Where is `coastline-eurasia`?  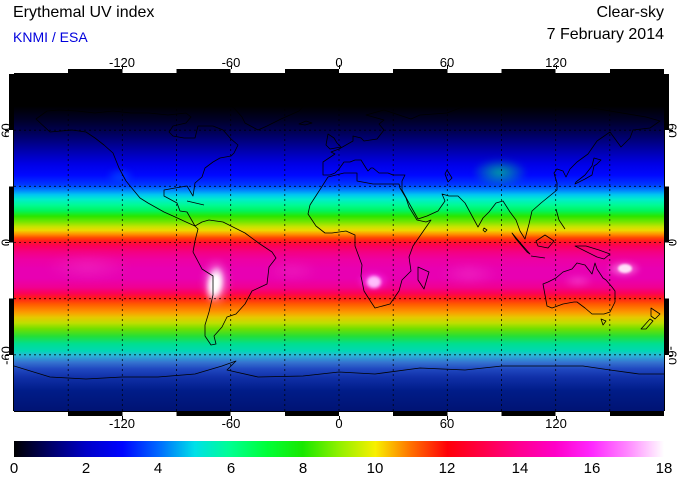
coastline-eurasia is located at coordinates (491, 168).